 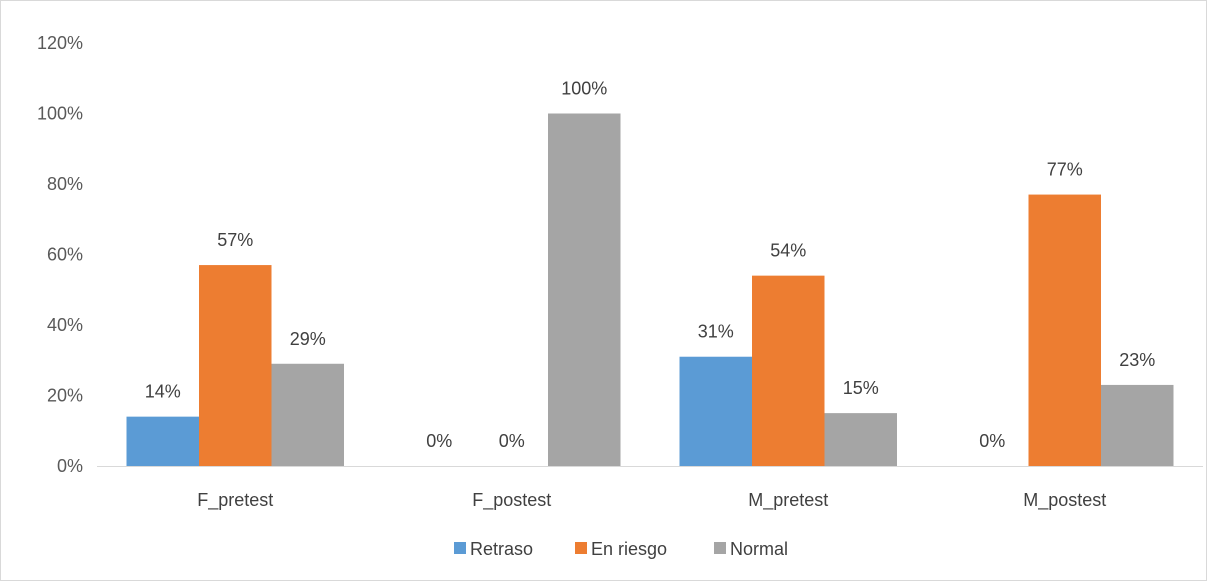 I want to click on data-label: 77%, so click(x=1065, y=170).